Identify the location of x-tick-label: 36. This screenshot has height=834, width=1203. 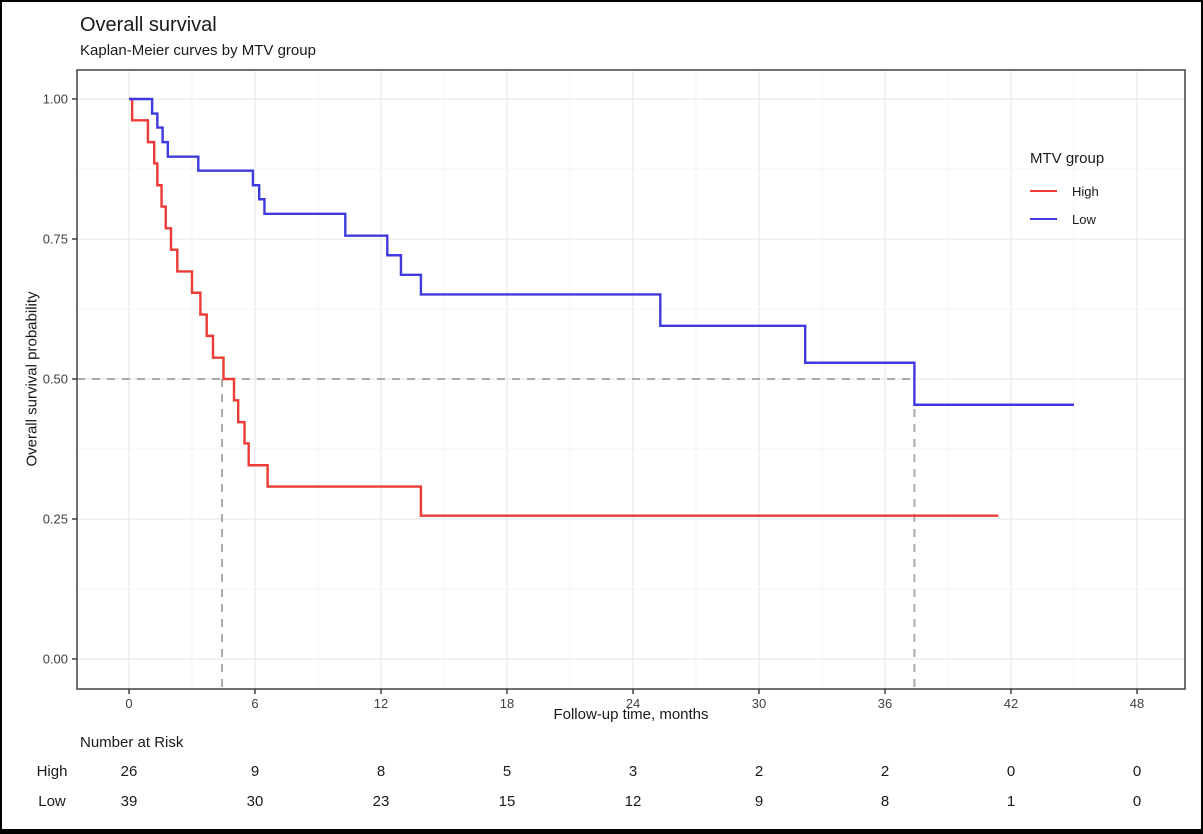
(885, 703).